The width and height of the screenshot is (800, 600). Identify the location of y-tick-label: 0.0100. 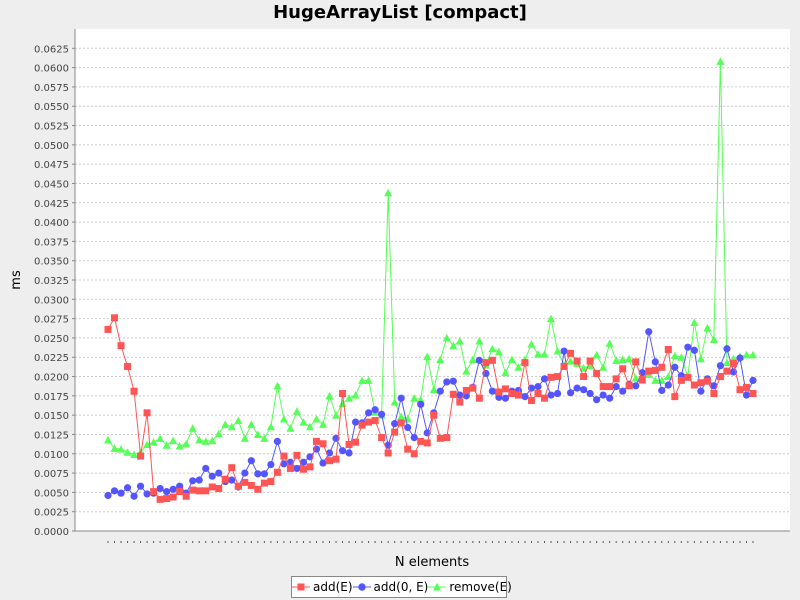
(51, 455).